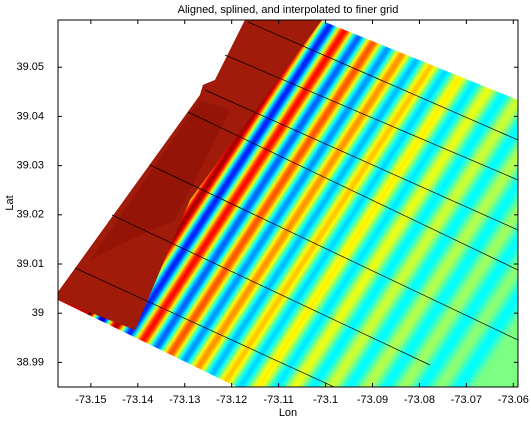 The height and width of the screenshot is (424, 531). Describe the element at coordinates (278, 400) in the screenshot. I see `x-tick-label: -73.11` at that location.